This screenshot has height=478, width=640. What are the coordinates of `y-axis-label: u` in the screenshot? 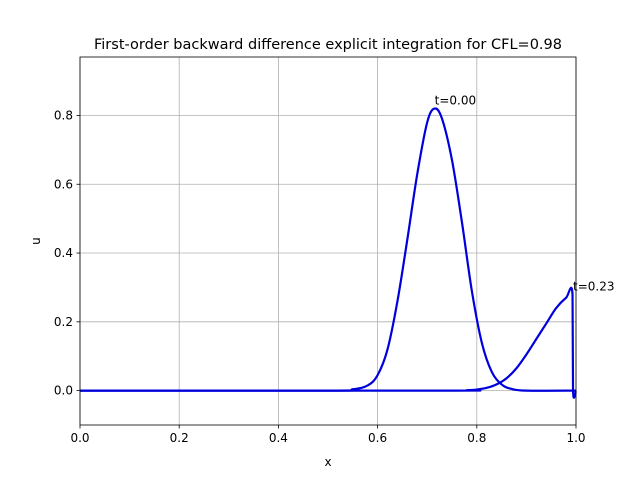 It's located at (36, 241).